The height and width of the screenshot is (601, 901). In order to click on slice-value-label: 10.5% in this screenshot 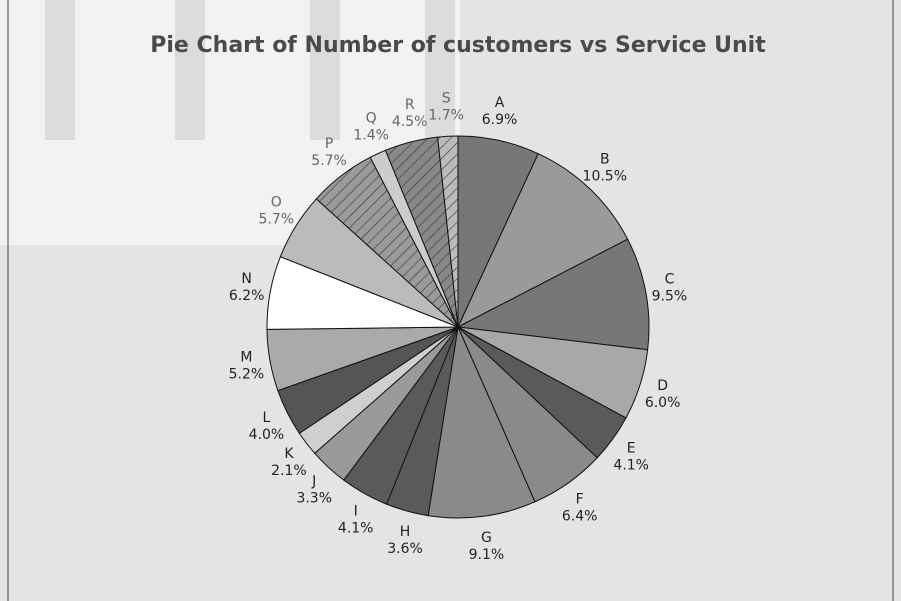, I will do `click(605, 176)`.